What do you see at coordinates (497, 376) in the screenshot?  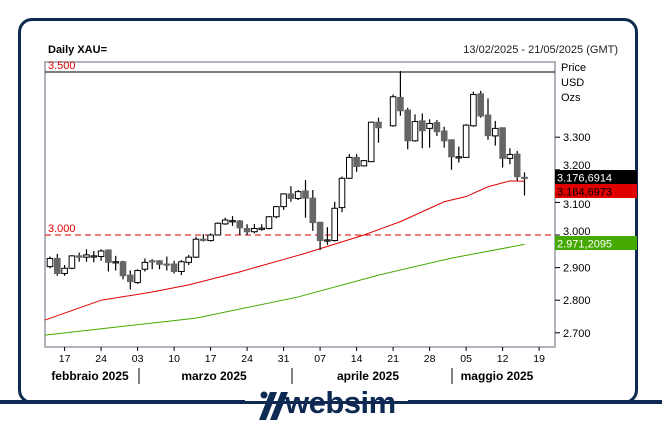 I see `month-label: maggio 2025` at bounding box center [497, 376].